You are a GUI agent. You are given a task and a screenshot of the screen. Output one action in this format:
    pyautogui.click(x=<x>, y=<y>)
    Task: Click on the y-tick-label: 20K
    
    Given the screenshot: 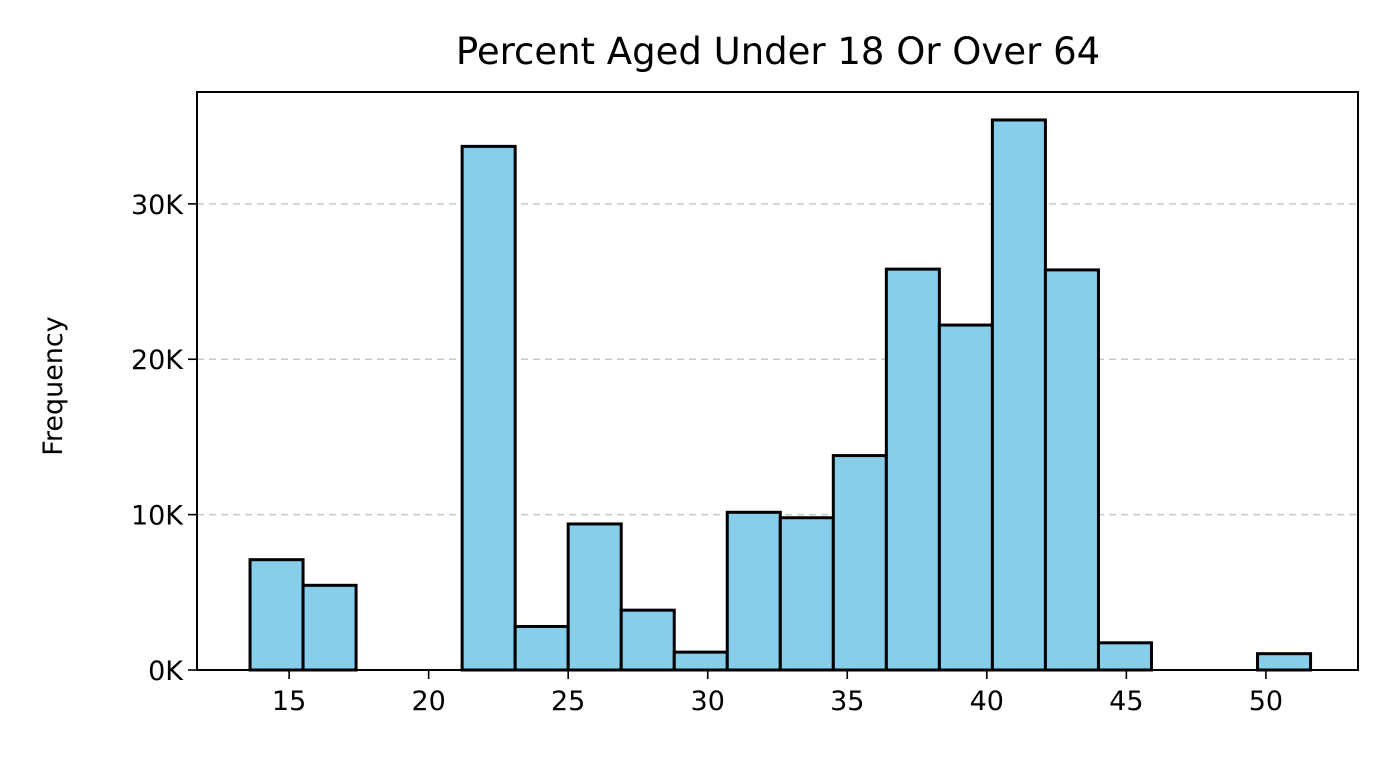 What is the action you would take?
    pyautogui.click(x=157, y=360)
    